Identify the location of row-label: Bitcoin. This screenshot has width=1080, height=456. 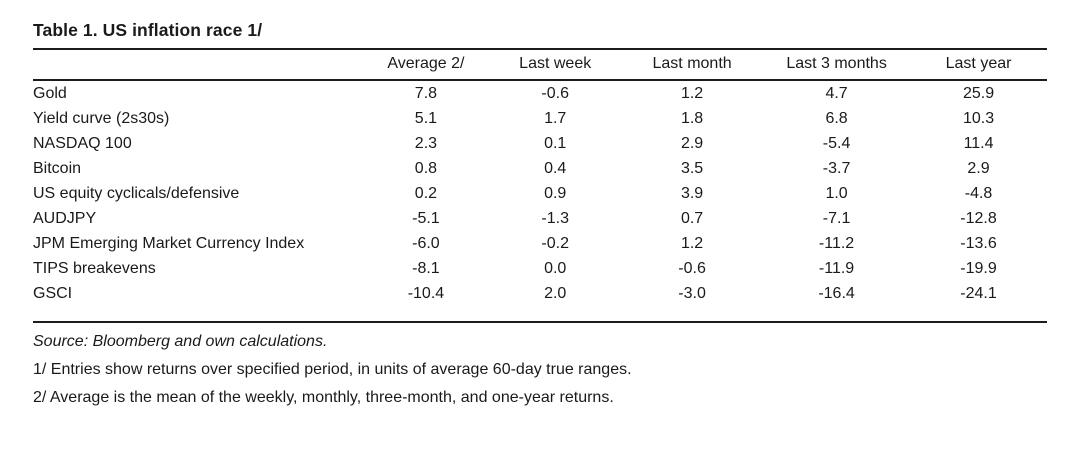
(57, 168).